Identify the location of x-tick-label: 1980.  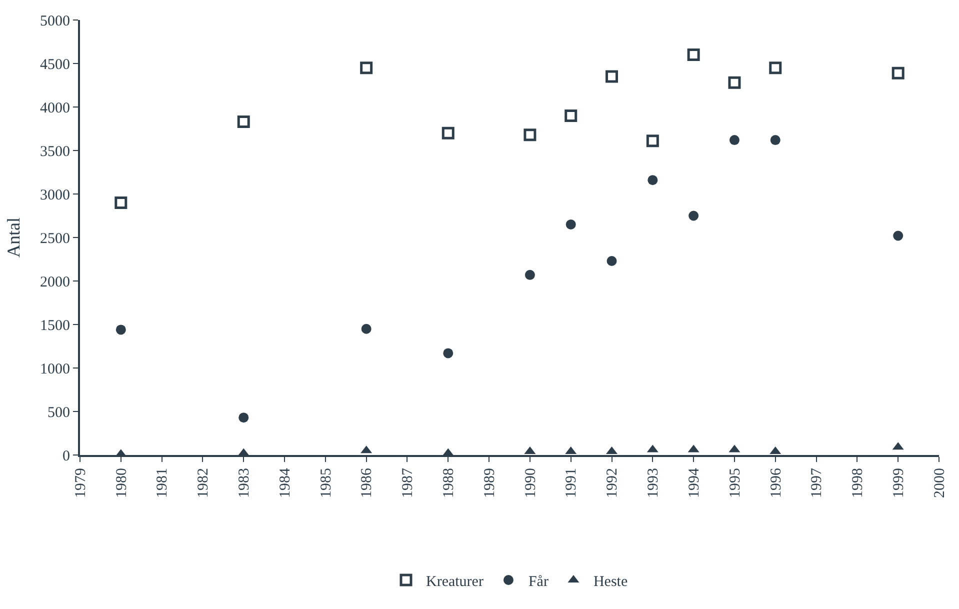
(122, 483).